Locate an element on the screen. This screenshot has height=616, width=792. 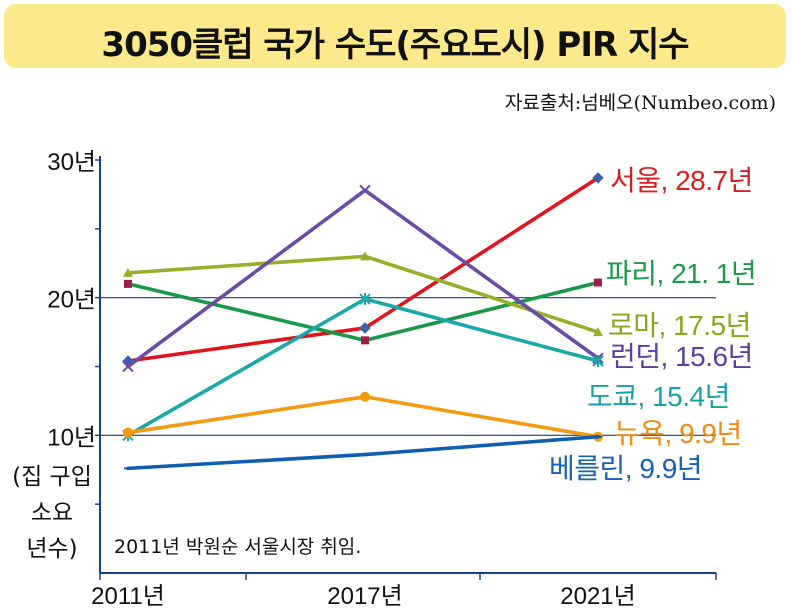
title-banner: 3050클럽 국가 수도(주요도시) PIR 지수 is located at coordinates (395, 36).